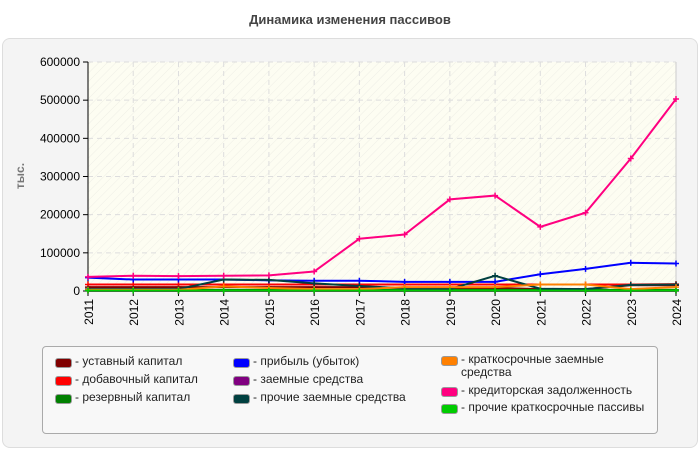 This screenshot has height=450, width=700. I want to click on x-tick-label: 2020, so click(496, 312).